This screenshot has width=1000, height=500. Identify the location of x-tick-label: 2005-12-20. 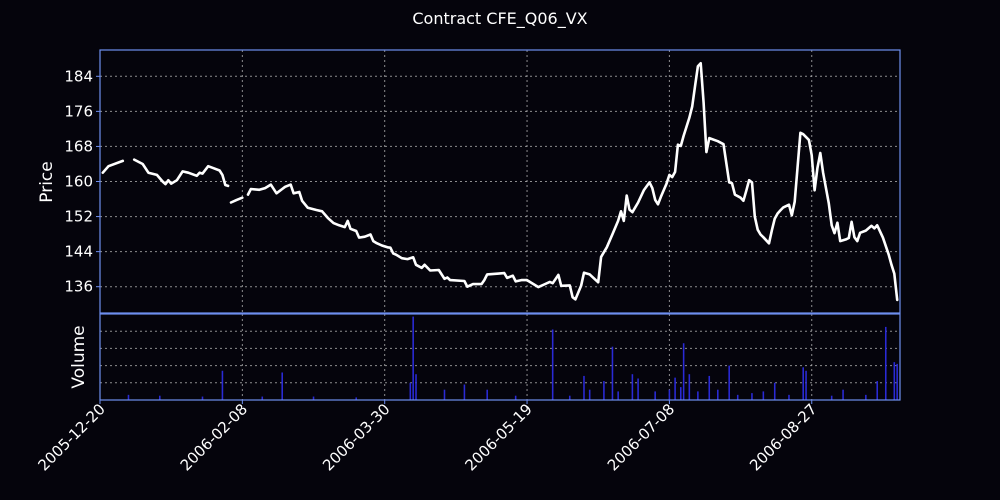
(71, 437).